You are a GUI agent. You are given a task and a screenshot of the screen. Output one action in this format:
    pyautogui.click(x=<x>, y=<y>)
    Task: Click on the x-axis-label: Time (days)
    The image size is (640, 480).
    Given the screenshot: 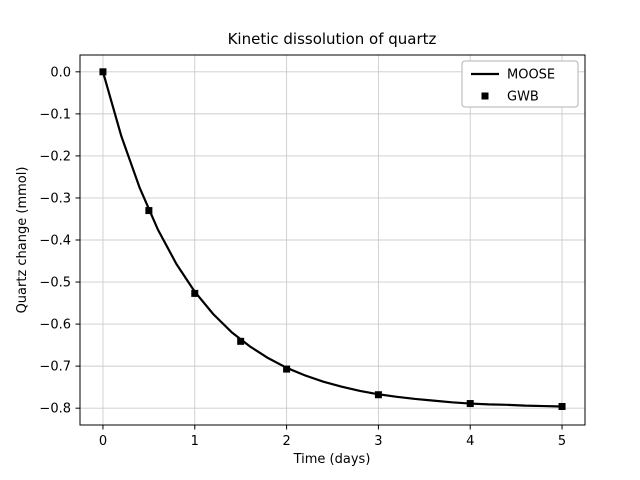 What is the action you would take?
    pyautogui.click(x=332, y=459)
    